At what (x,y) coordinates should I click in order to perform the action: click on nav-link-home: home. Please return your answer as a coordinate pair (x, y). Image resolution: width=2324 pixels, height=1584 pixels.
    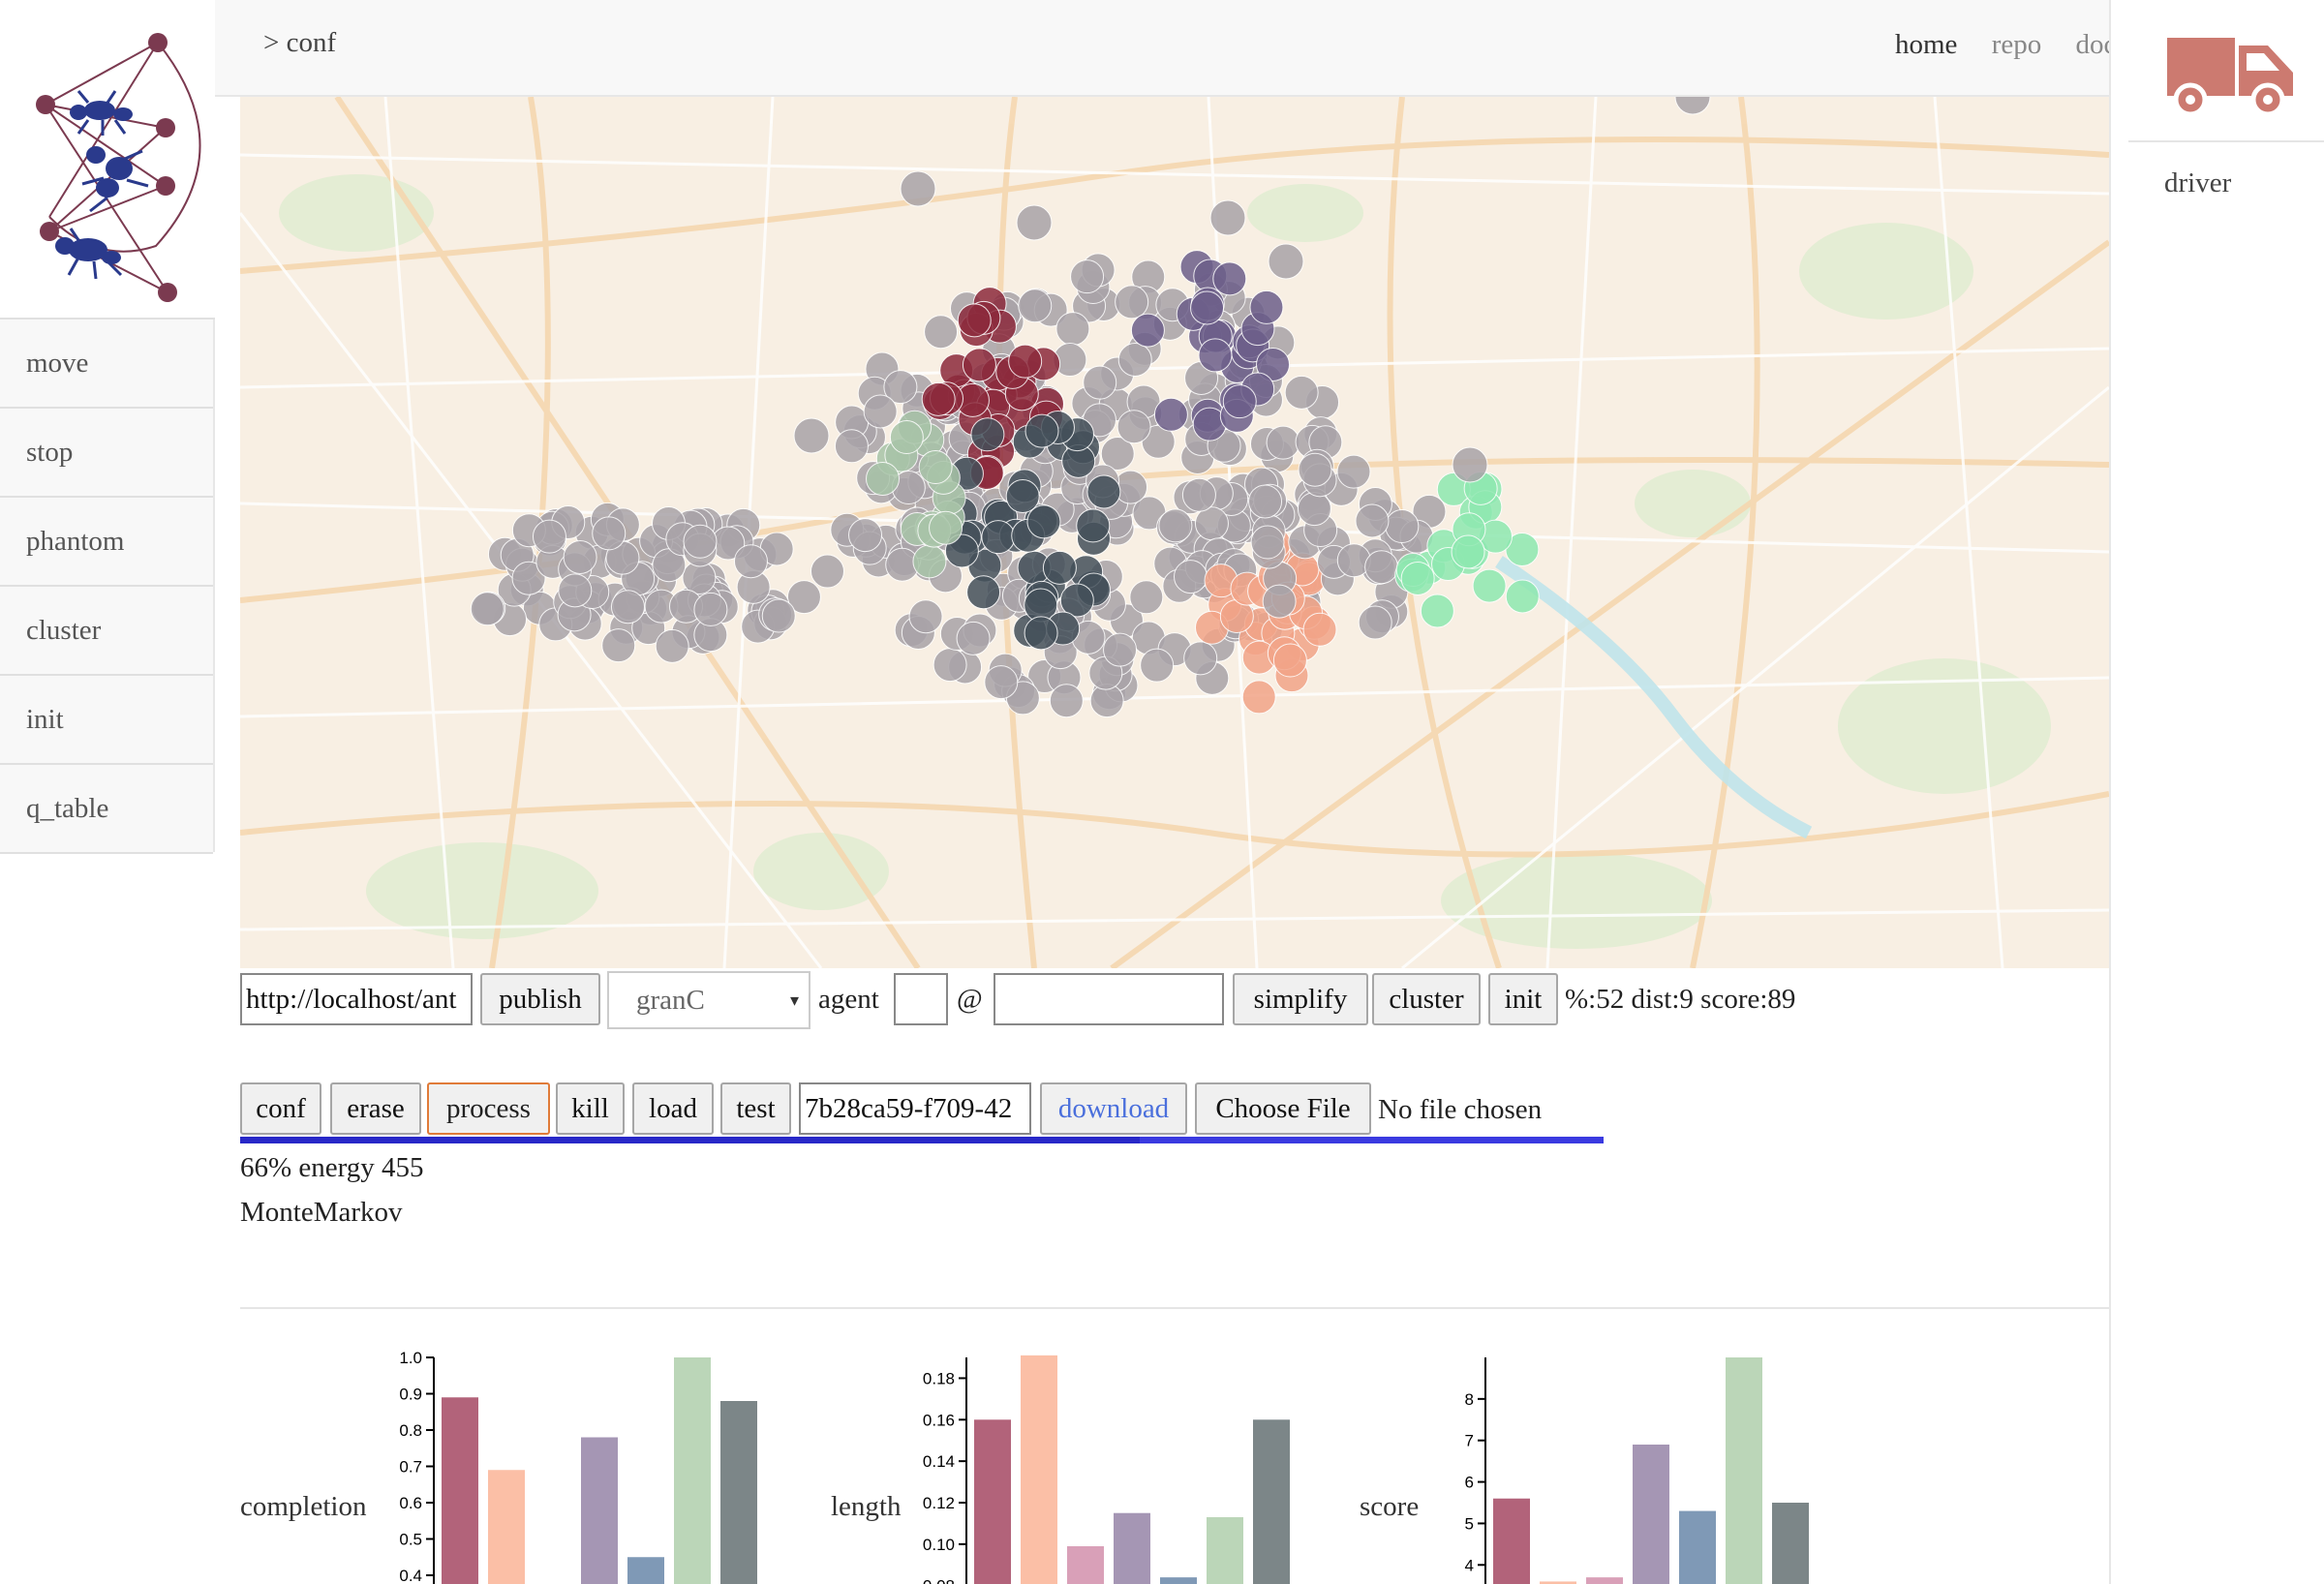
    Looking at the image, I should click on (1927, 44).